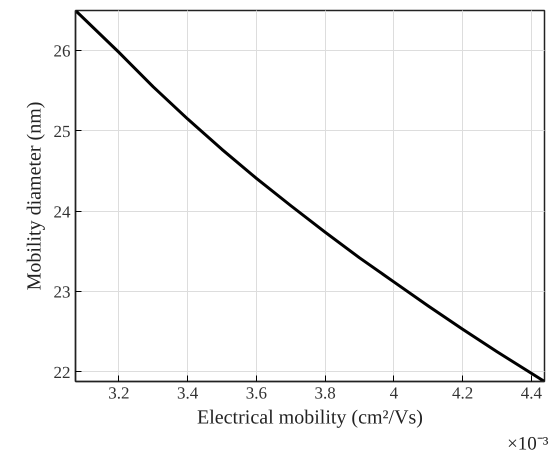  I want to click on text: ×10⁻³, so click(528, 444).